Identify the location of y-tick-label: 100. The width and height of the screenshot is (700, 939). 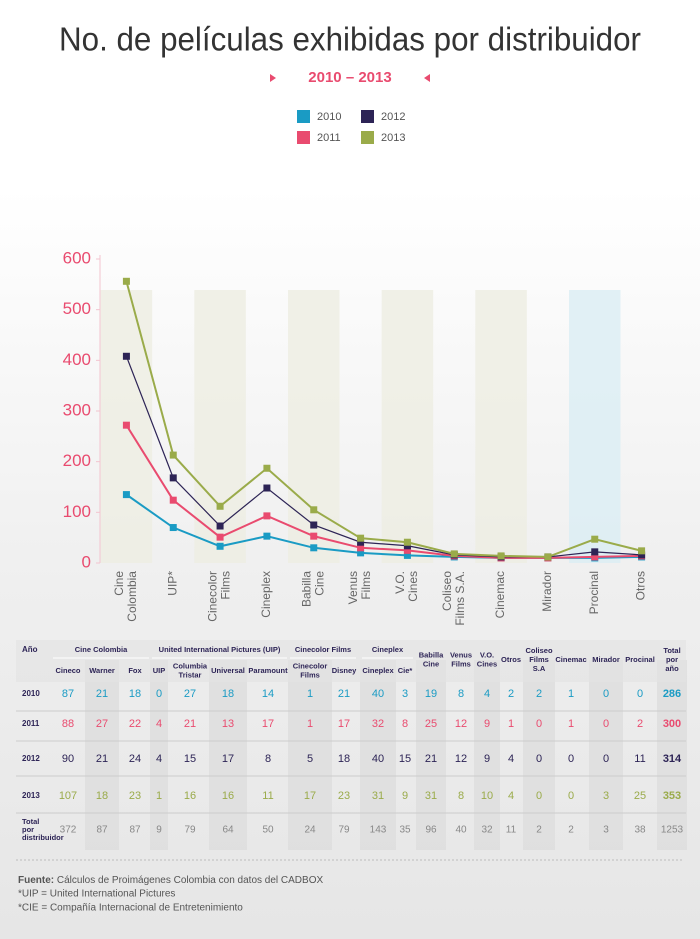
(77, 511).